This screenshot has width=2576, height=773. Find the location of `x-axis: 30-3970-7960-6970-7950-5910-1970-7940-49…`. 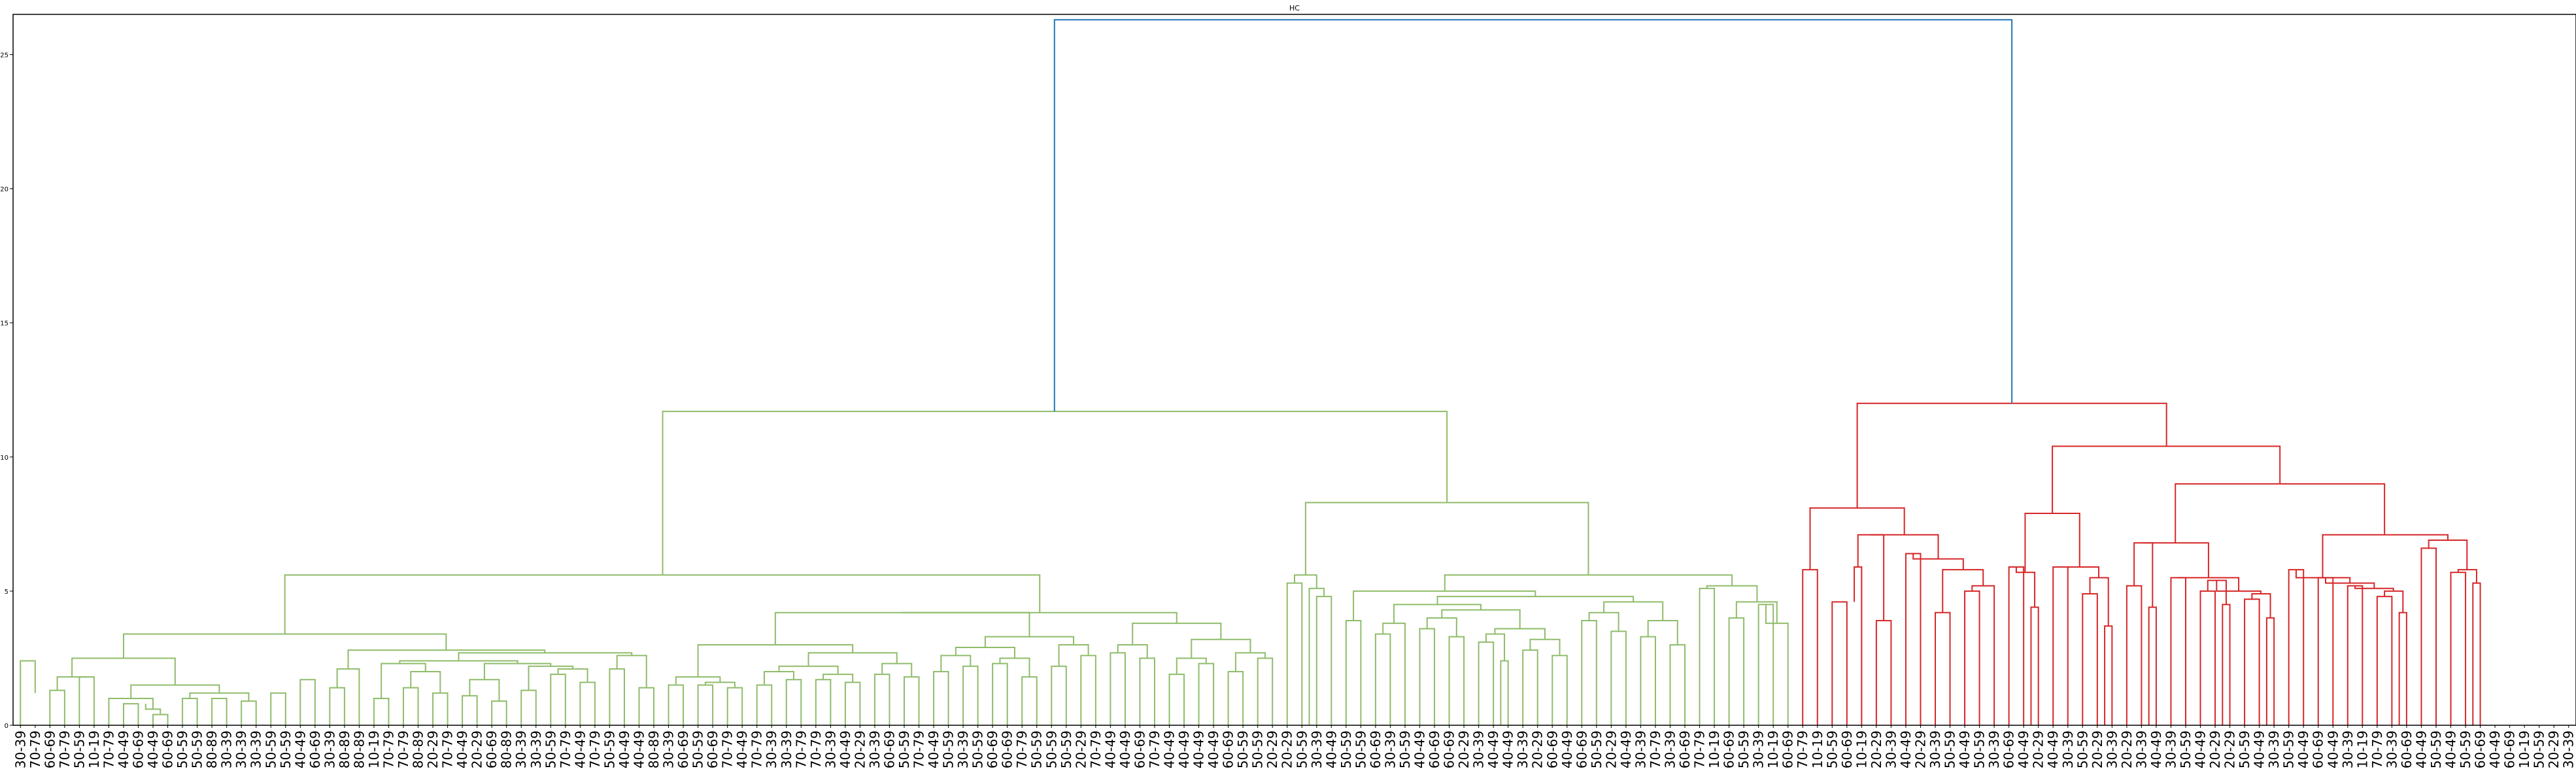

x-axis: 30-3970-7960-6970-7950-5910-1970-7940-49… is located at coordinates (1294, 746).